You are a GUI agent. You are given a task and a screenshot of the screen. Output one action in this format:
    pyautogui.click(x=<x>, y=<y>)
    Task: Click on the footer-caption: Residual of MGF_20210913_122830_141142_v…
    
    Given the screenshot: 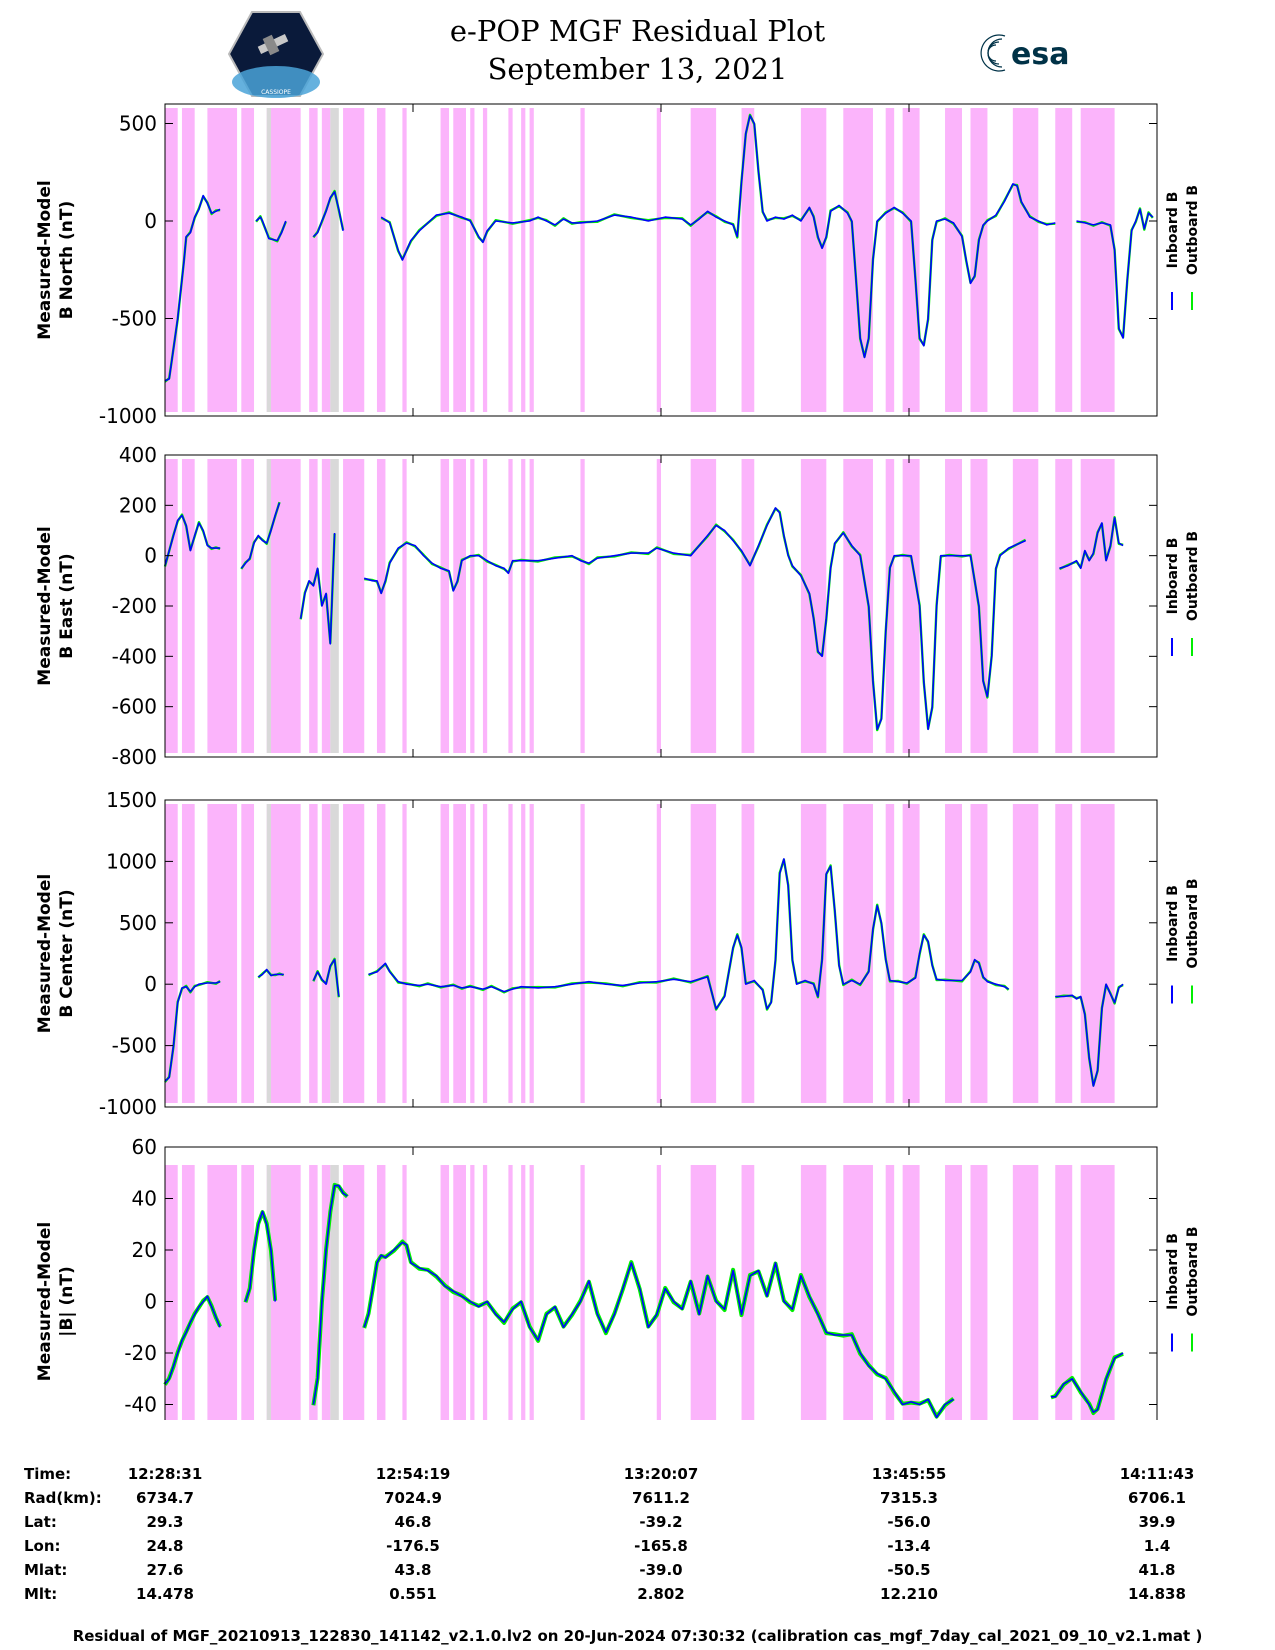 What is the action you would take?
    pyautogui.click(x=637, y=1636)
    